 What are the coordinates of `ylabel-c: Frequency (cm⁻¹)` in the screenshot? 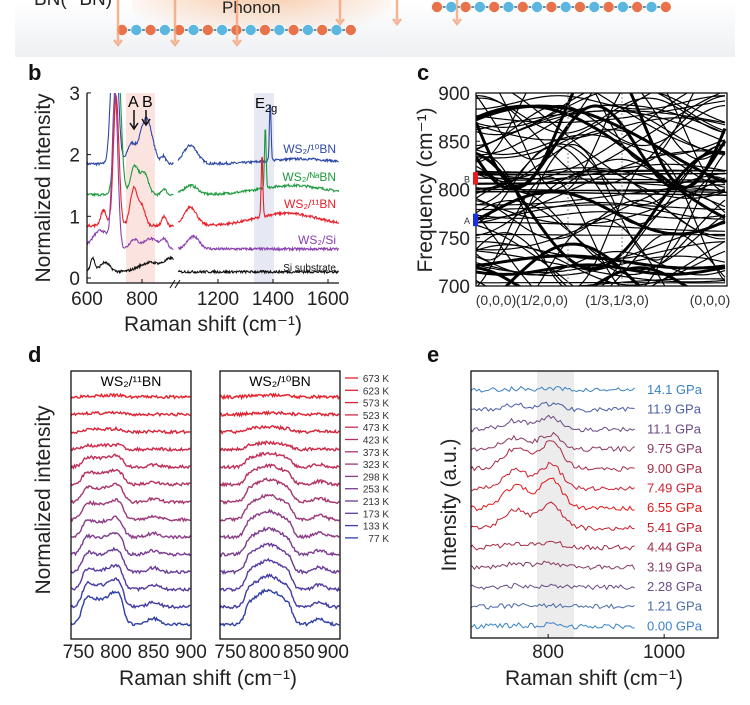 It's located at (425, 189).